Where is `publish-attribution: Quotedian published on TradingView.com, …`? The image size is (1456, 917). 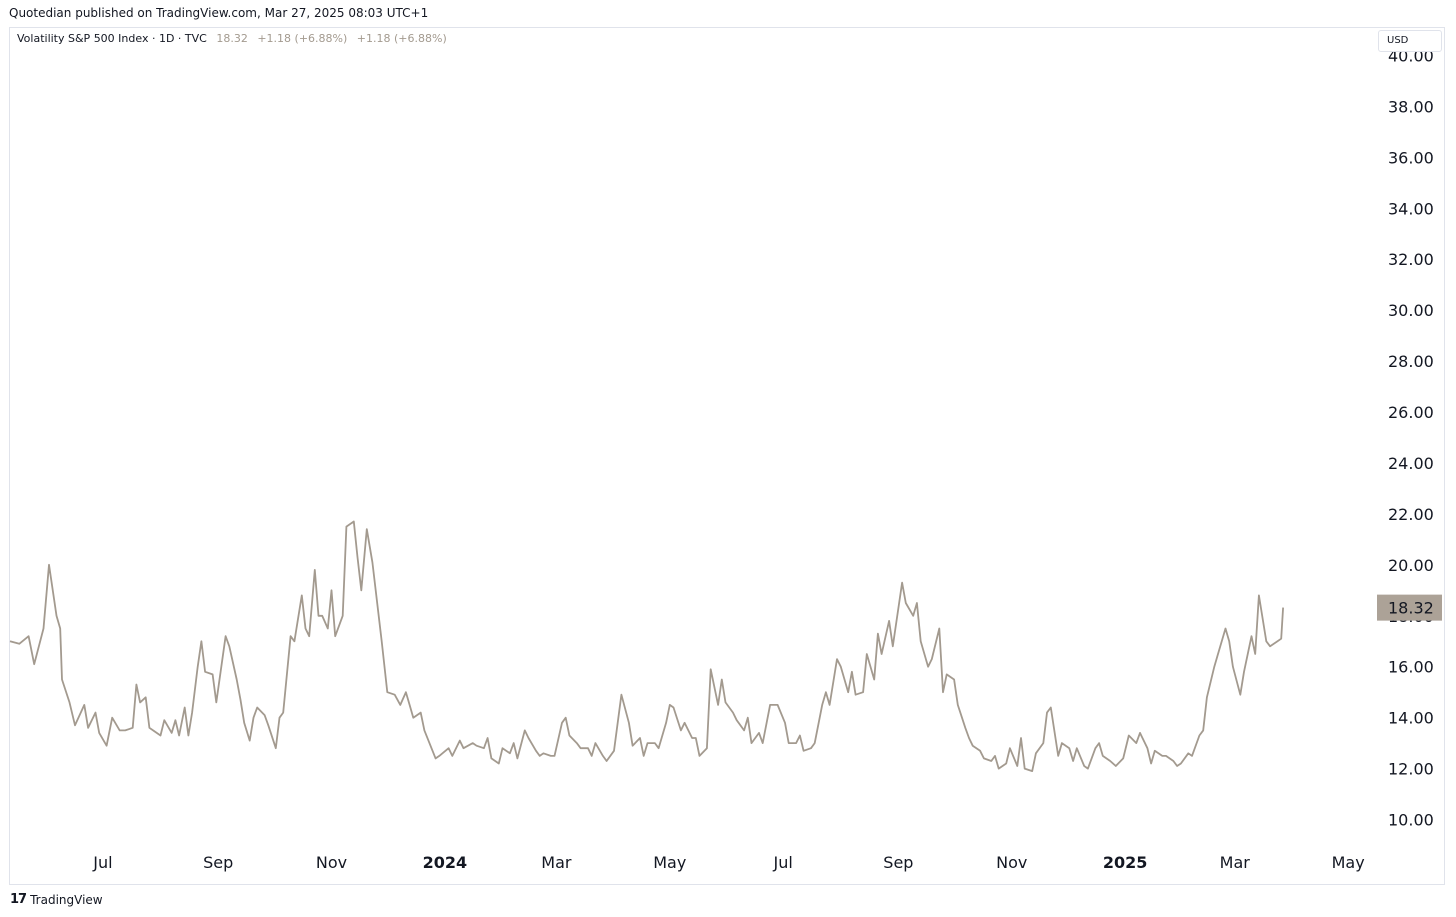
publish-attribution: Quotedian published on TradingView.com, … is located at coordinates (219, 13).